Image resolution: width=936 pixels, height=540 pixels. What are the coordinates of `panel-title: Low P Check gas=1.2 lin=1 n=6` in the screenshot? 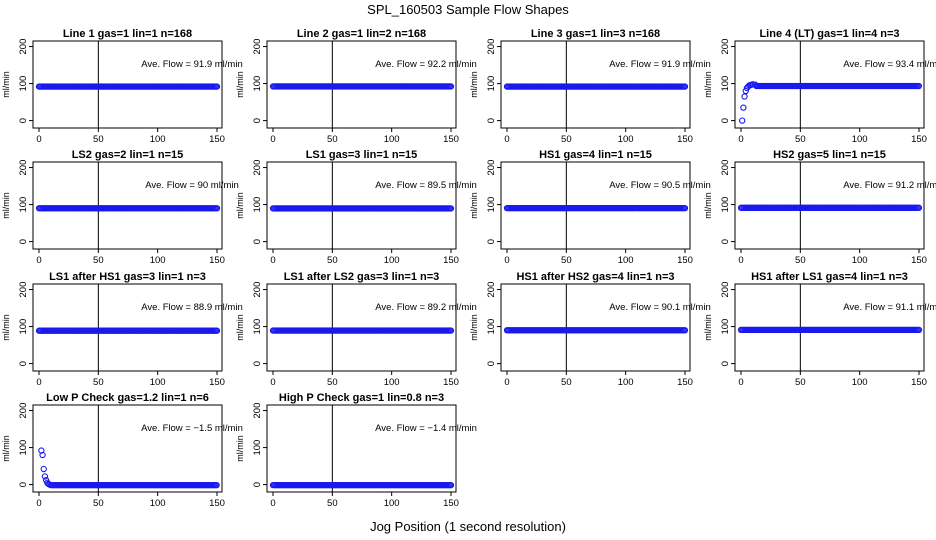 It's located at (127, 398).